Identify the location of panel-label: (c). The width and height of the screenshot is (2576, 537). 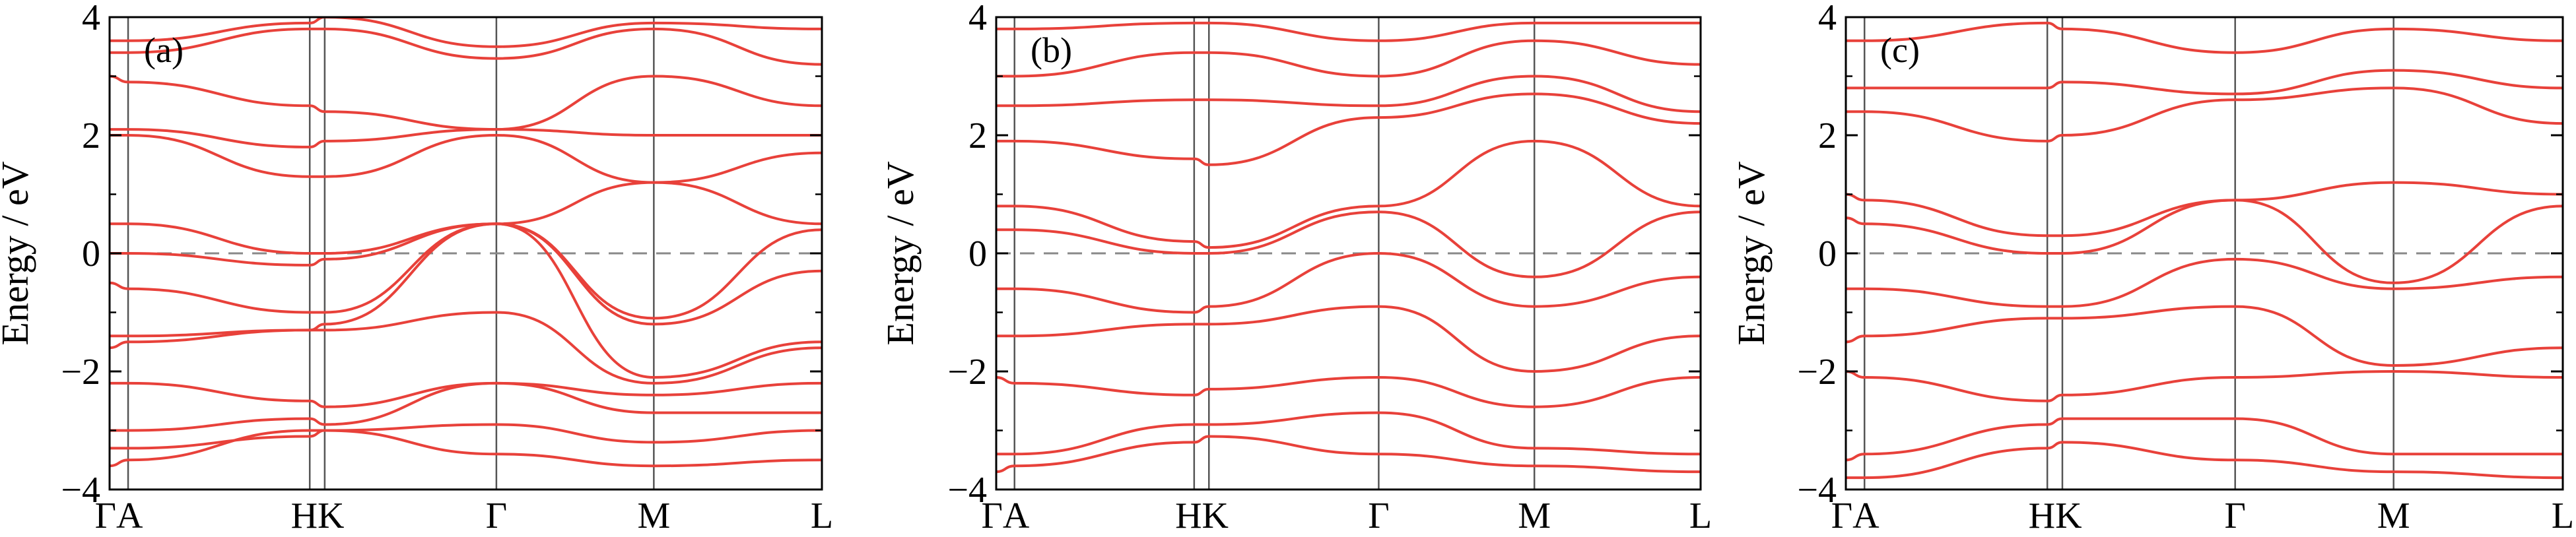
(1900, 50).